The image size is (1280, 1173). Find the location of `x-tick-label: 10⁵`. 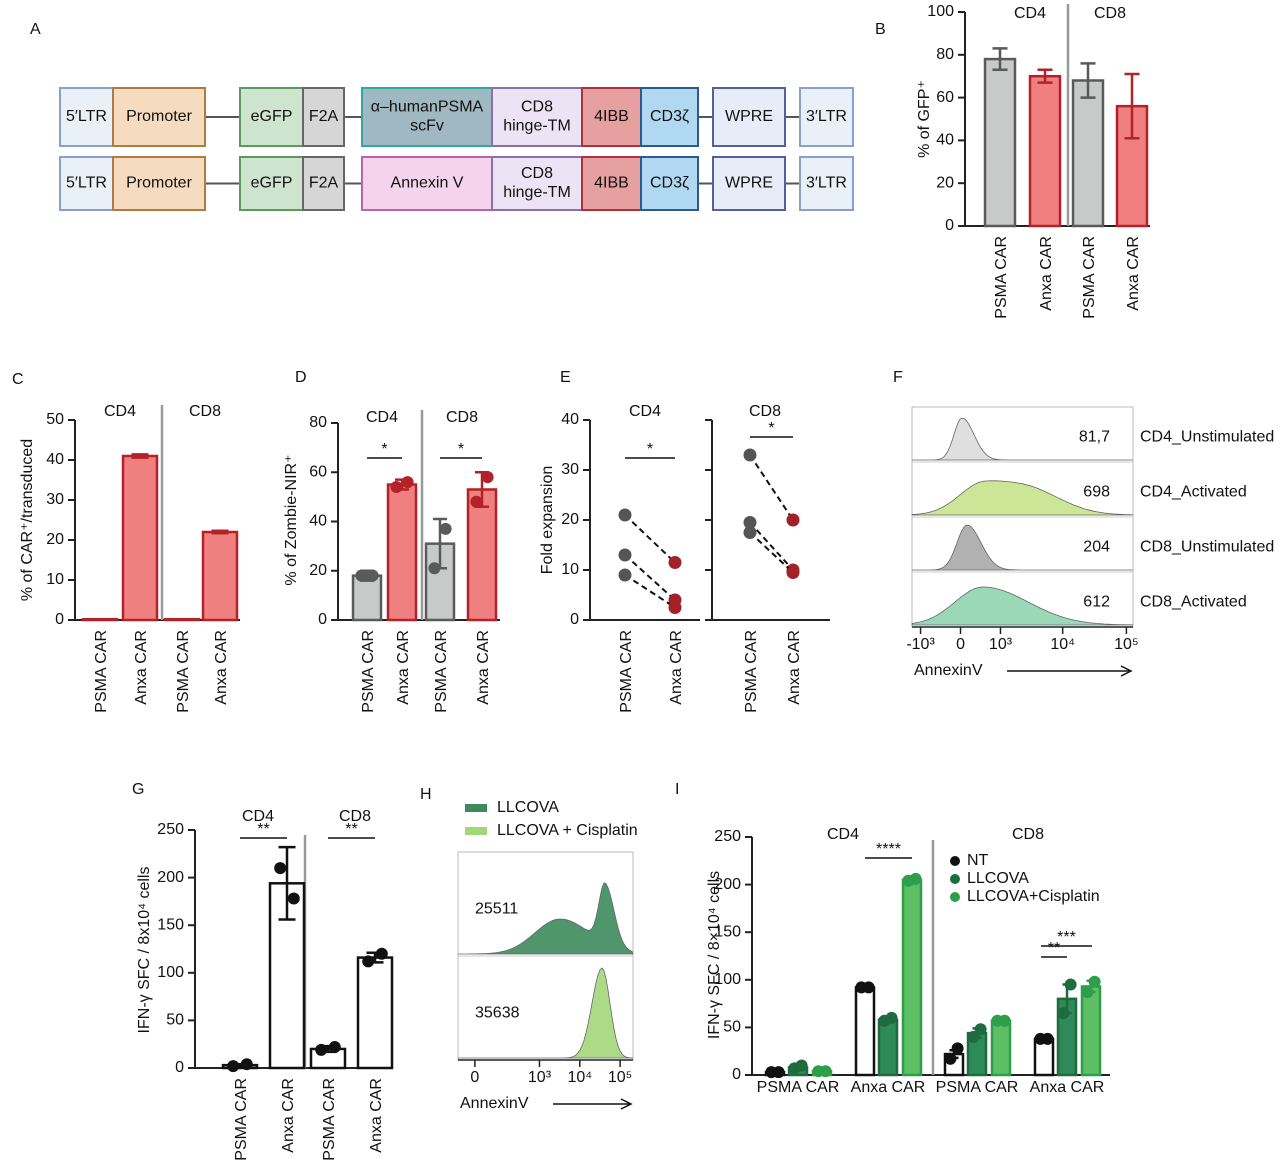

x-tick-label: 10⁵ is located at coordinates (1126, 644).